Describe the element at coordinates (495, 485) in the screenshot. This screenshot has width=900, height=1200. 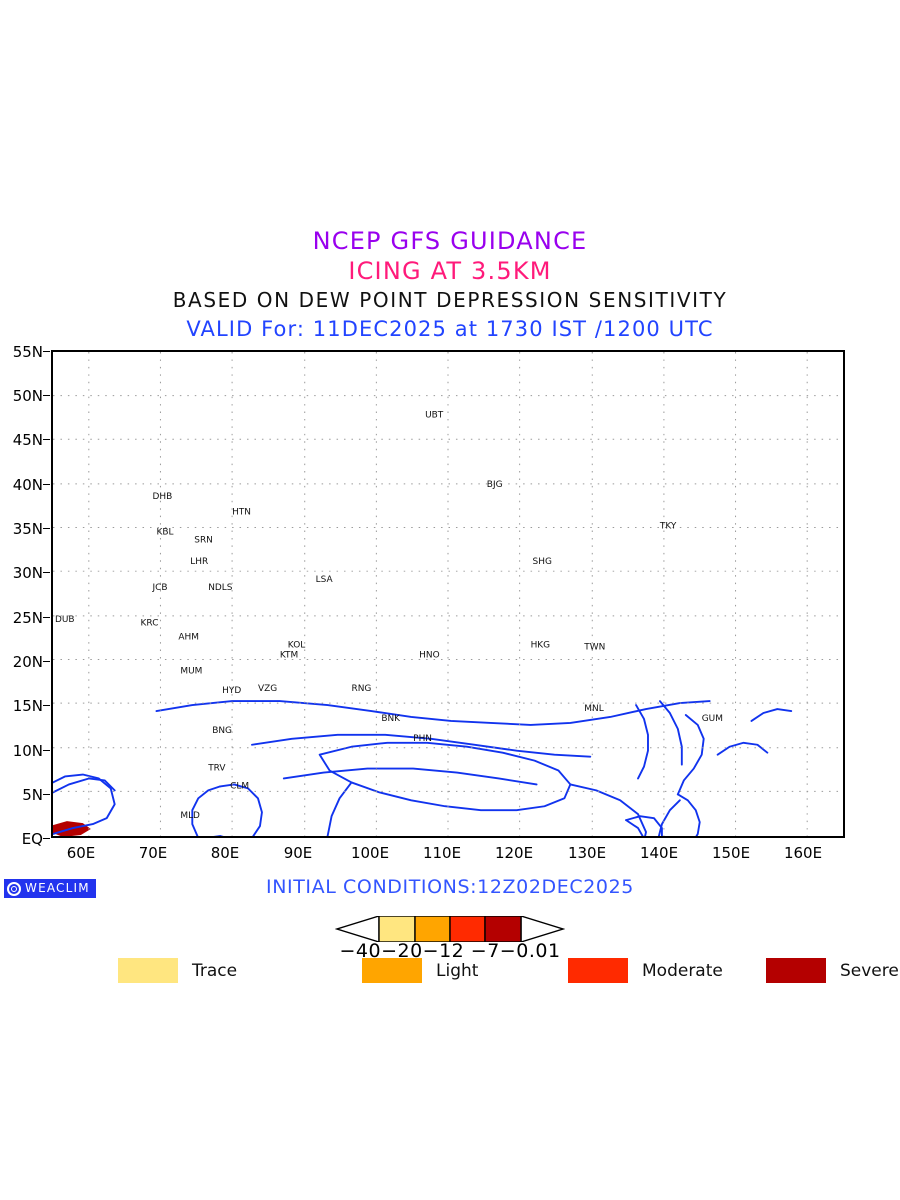
I see `city-label-BJG: BJG` at that location.